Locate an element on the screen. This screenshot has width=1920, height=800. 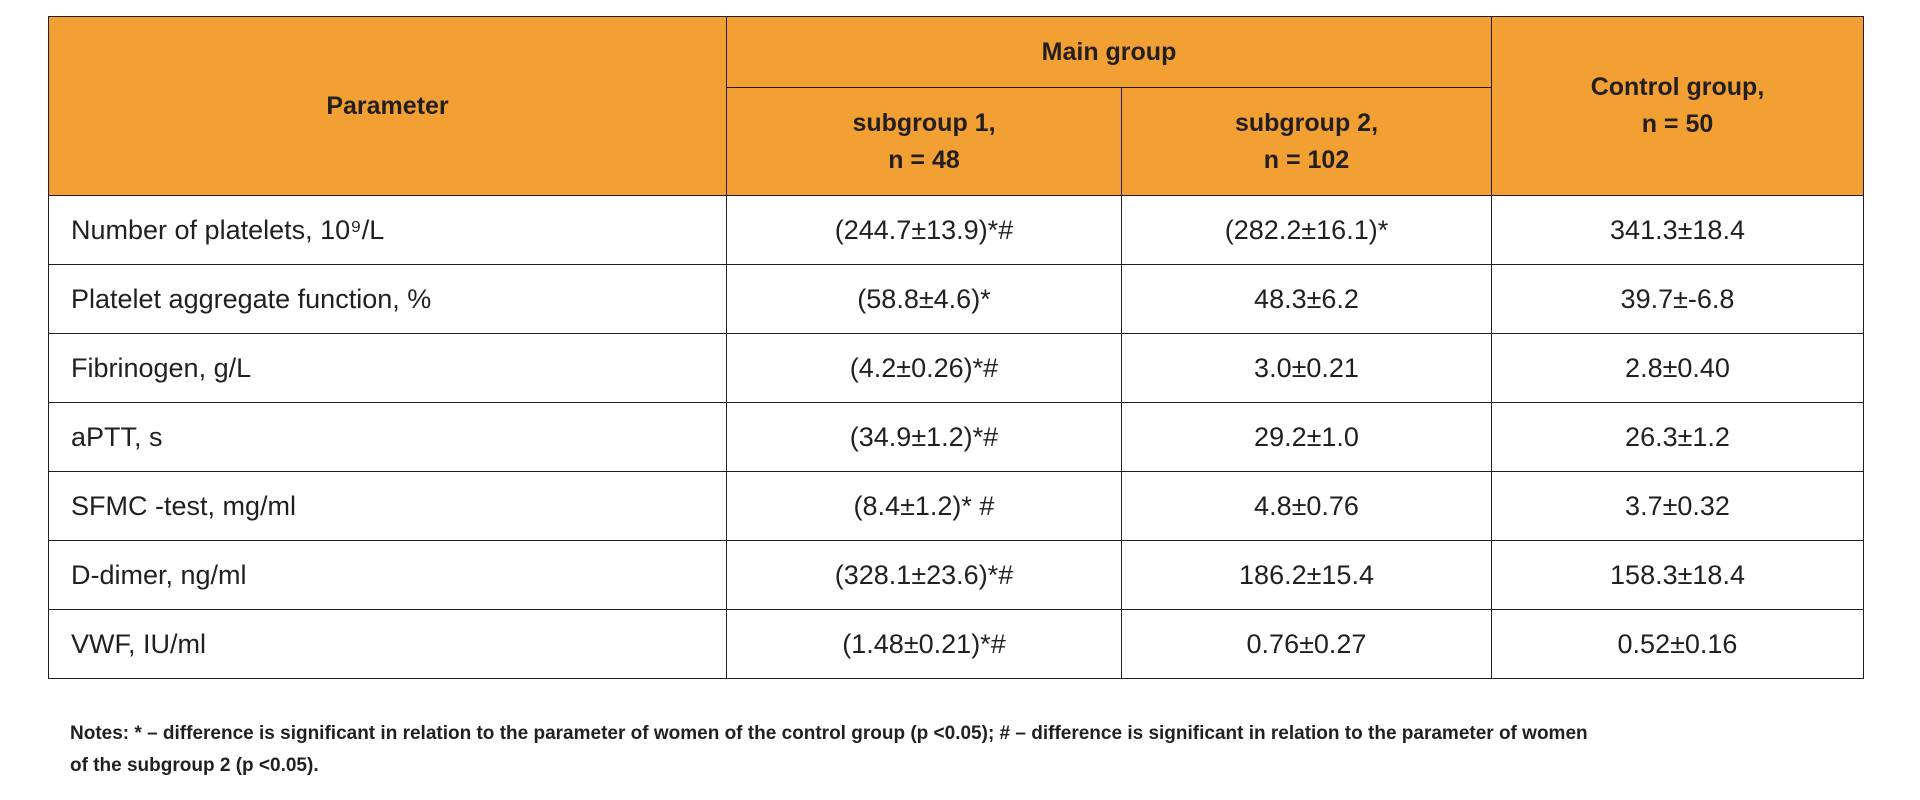
cell-control: 0.52±0.16 is located at coordinates (1677, 644).